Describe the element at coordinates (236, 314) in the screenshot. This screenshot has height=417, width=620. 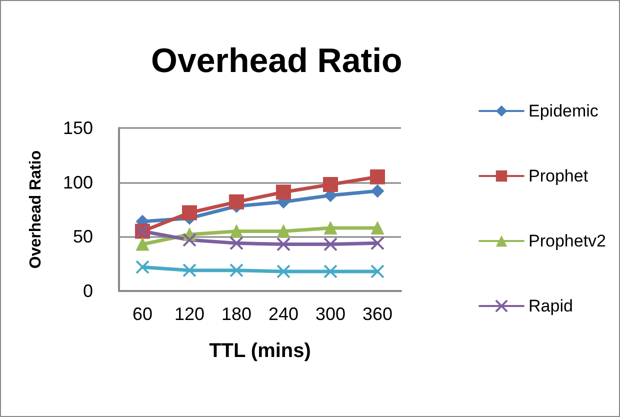
I see `x-tick-label: 180` at that location.